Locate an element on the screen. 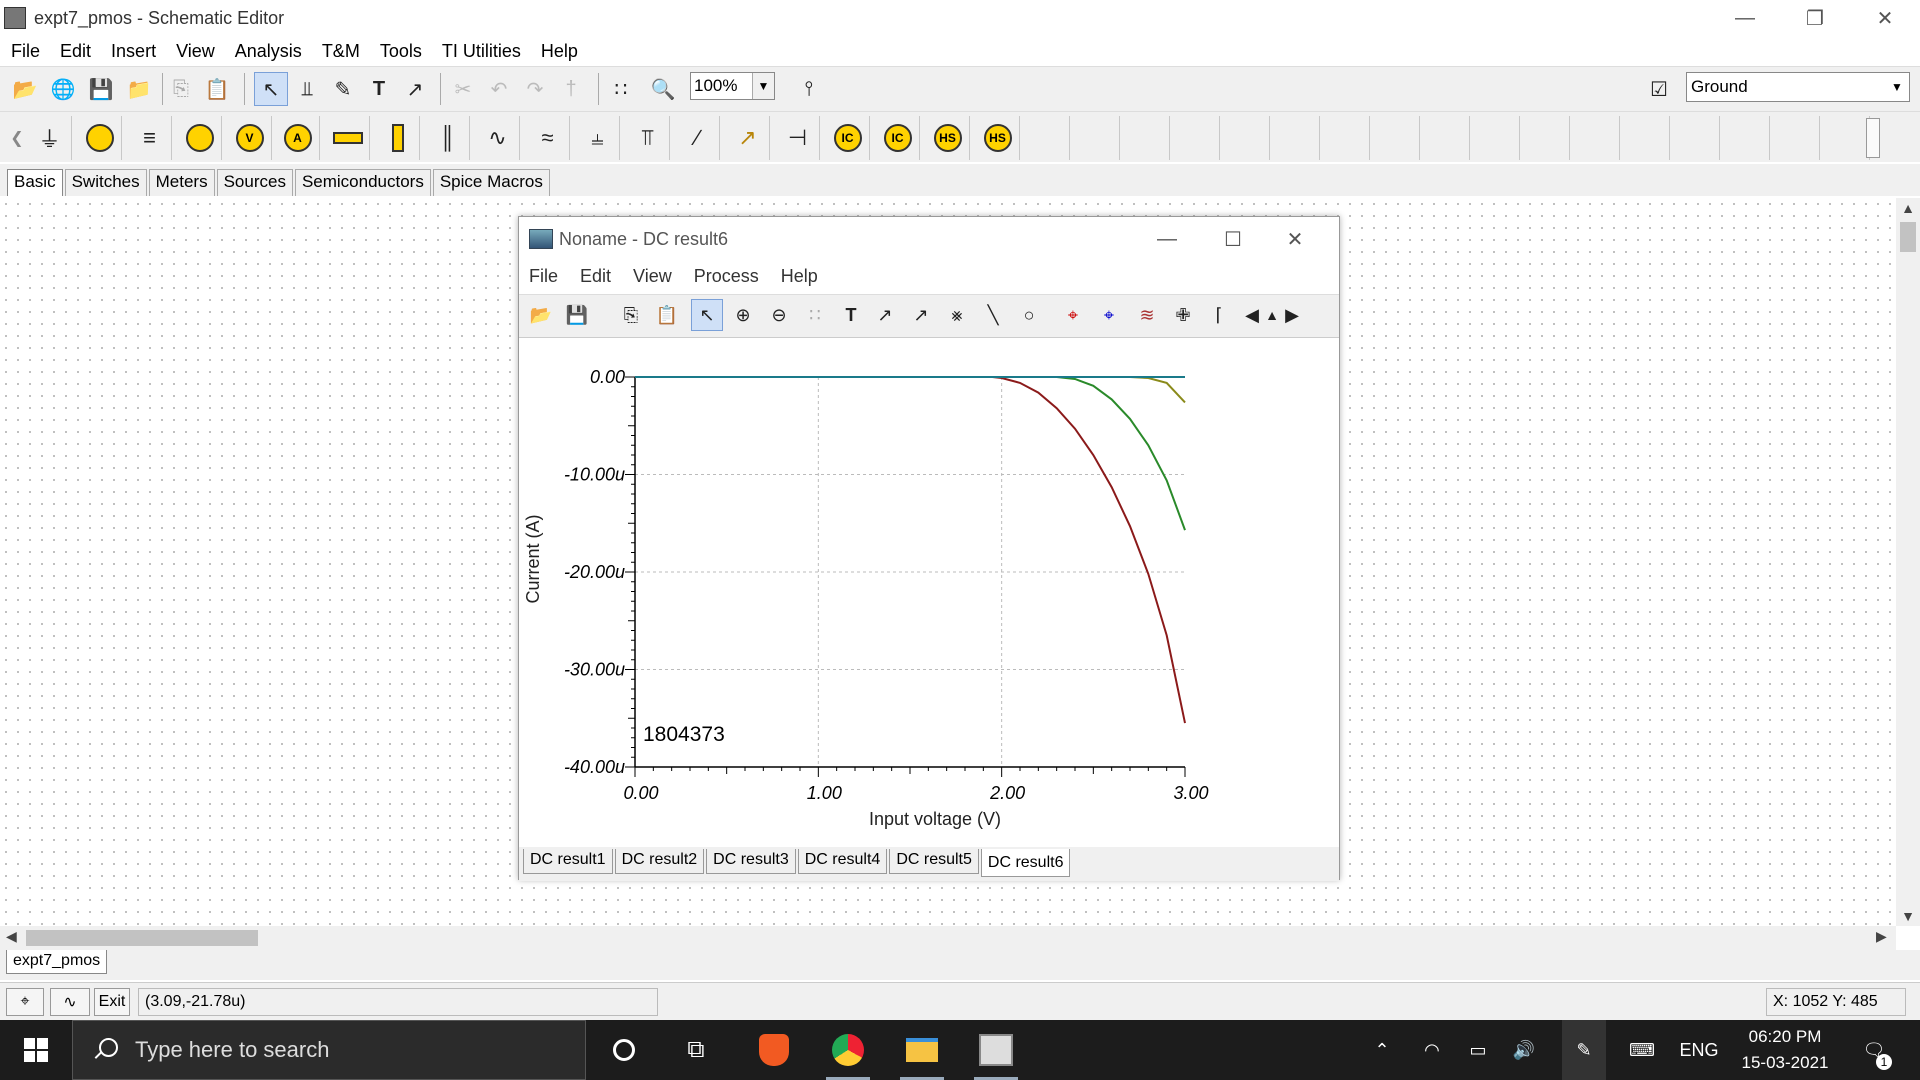 The height and width of the screenshot is (1080, 1920). wifi-icon: ◠ is located at coordinates (1432, 1049).